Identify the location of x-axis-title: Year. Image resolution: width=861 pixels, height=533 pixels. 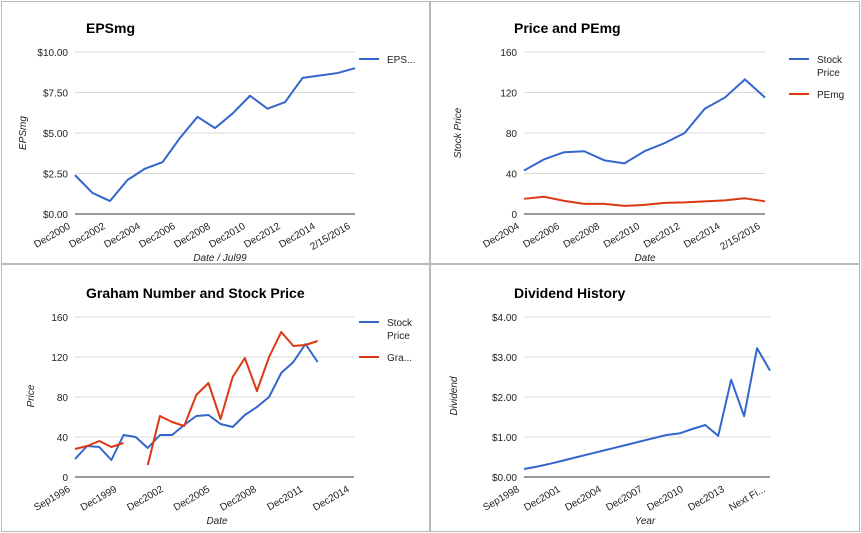
(645, 521).